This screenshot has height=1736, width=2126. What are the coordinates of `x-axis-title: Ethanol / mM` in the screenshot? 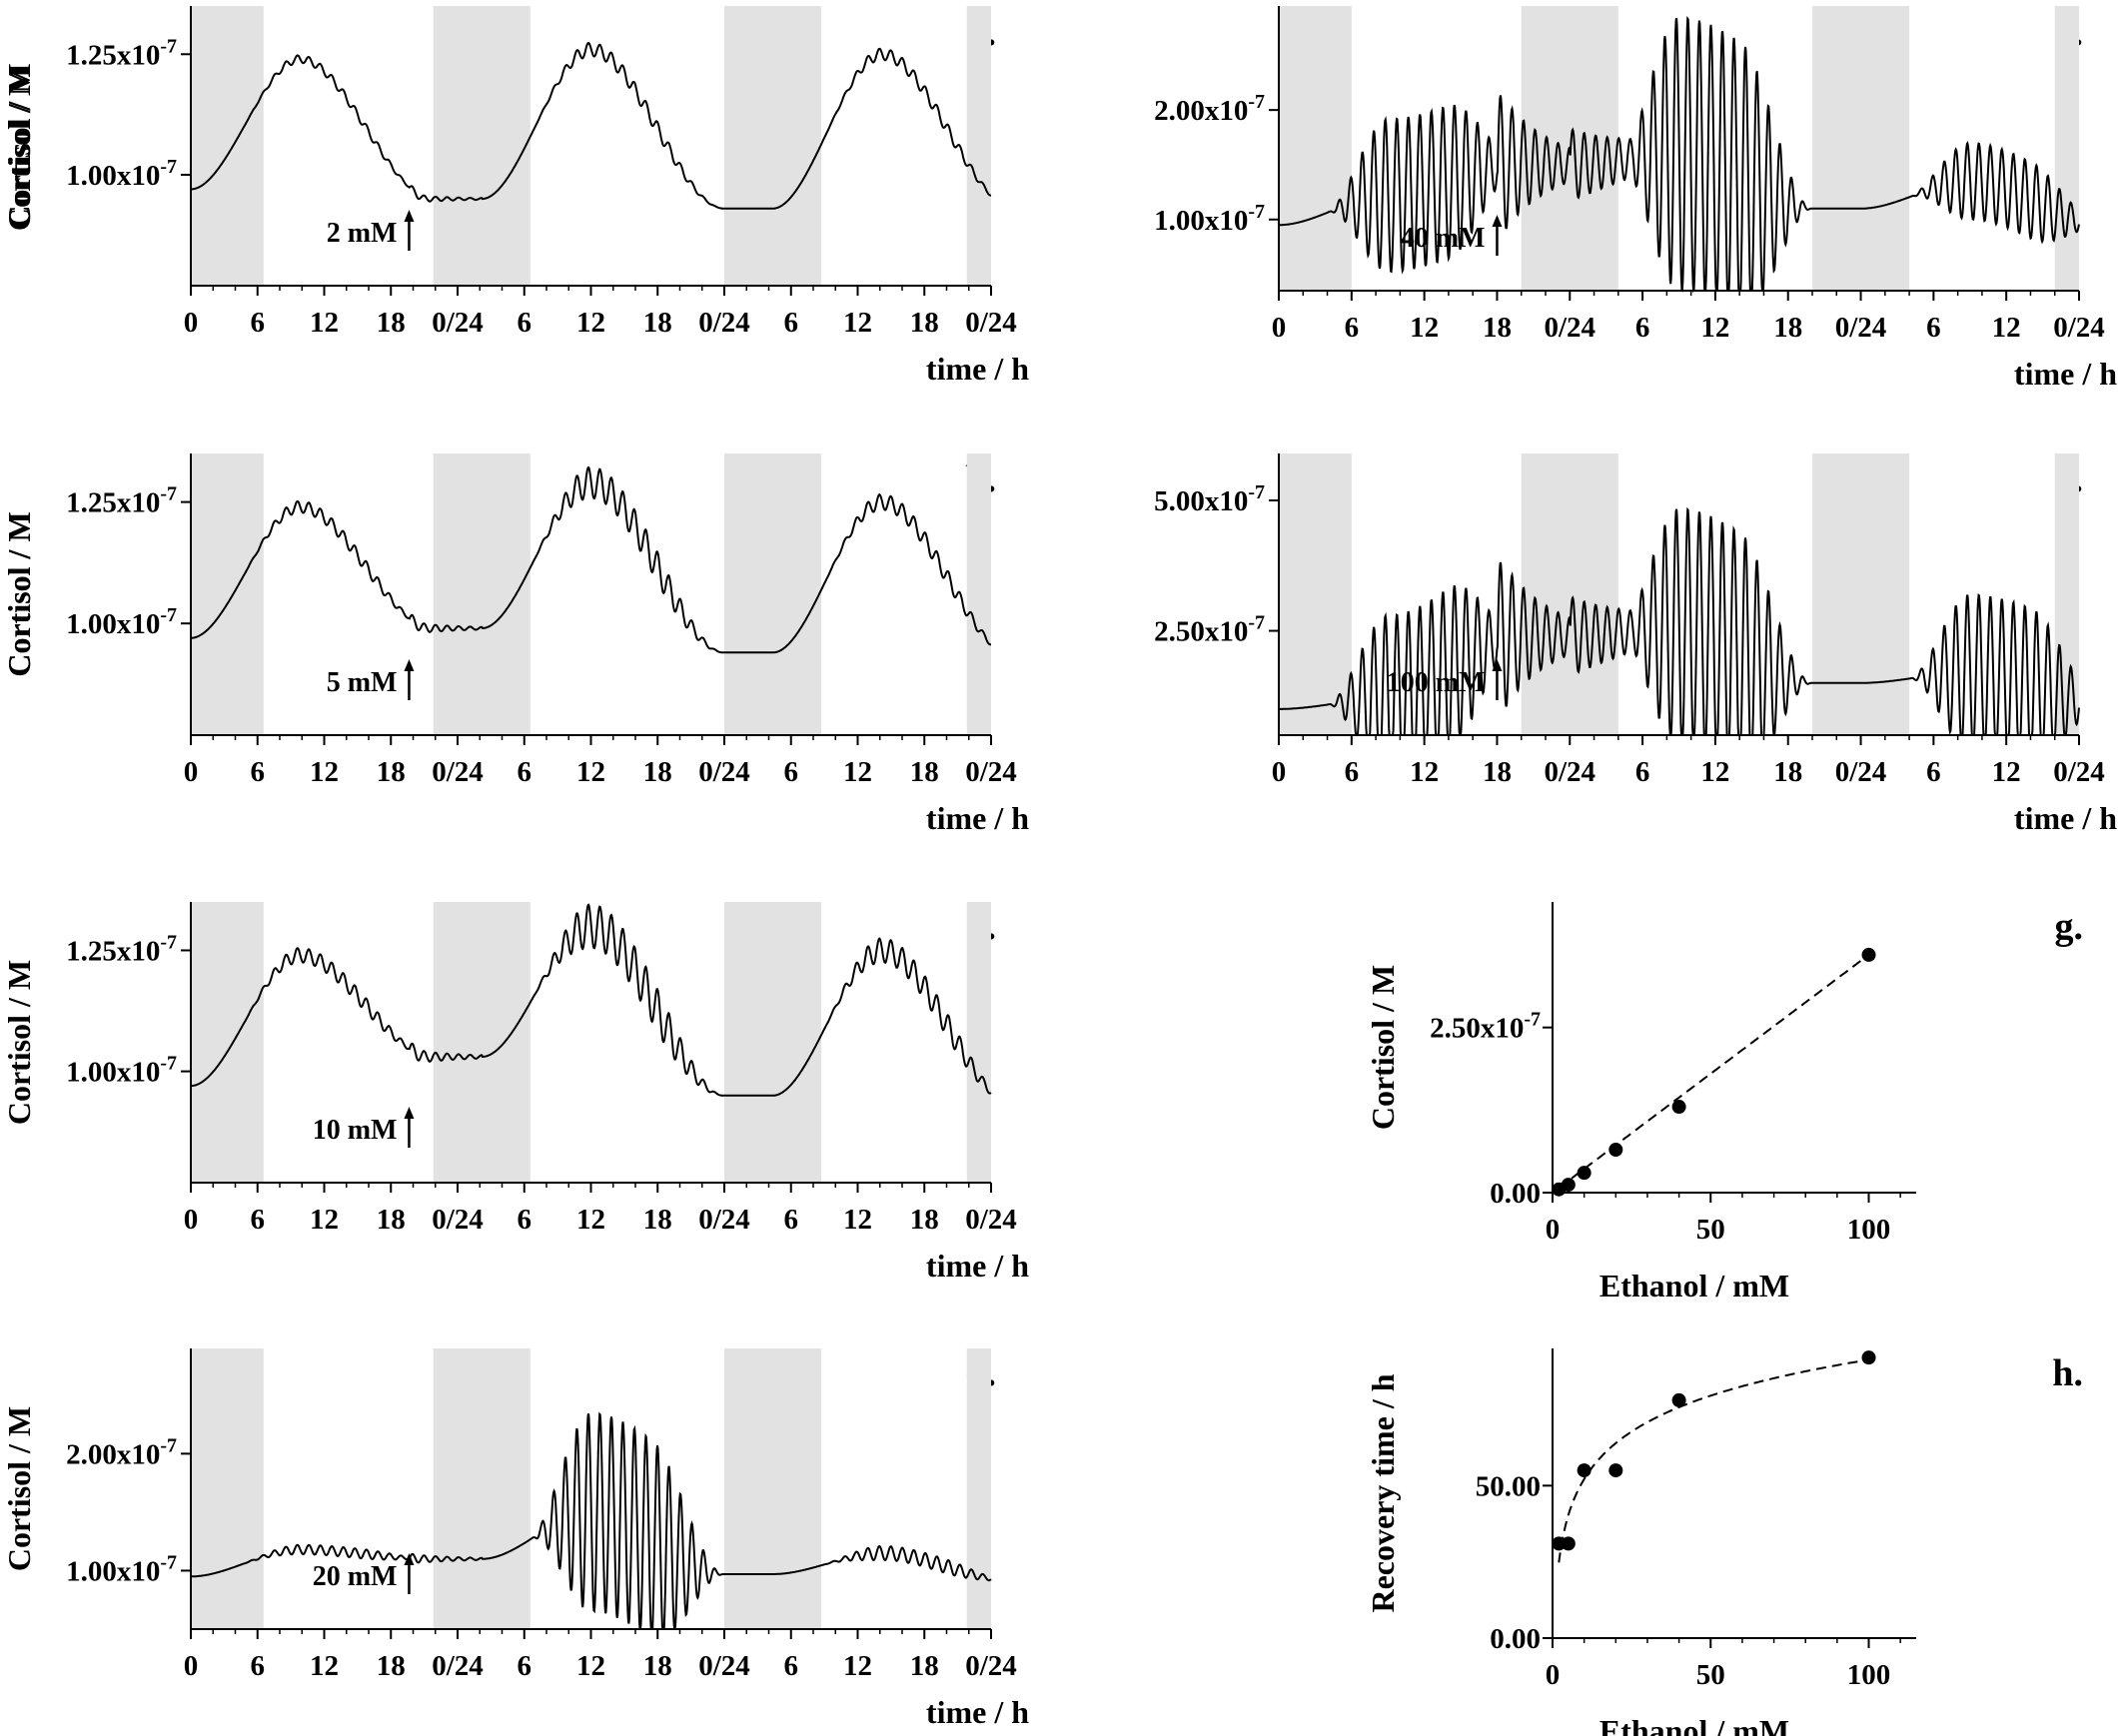 It's located at (1694, 1285).